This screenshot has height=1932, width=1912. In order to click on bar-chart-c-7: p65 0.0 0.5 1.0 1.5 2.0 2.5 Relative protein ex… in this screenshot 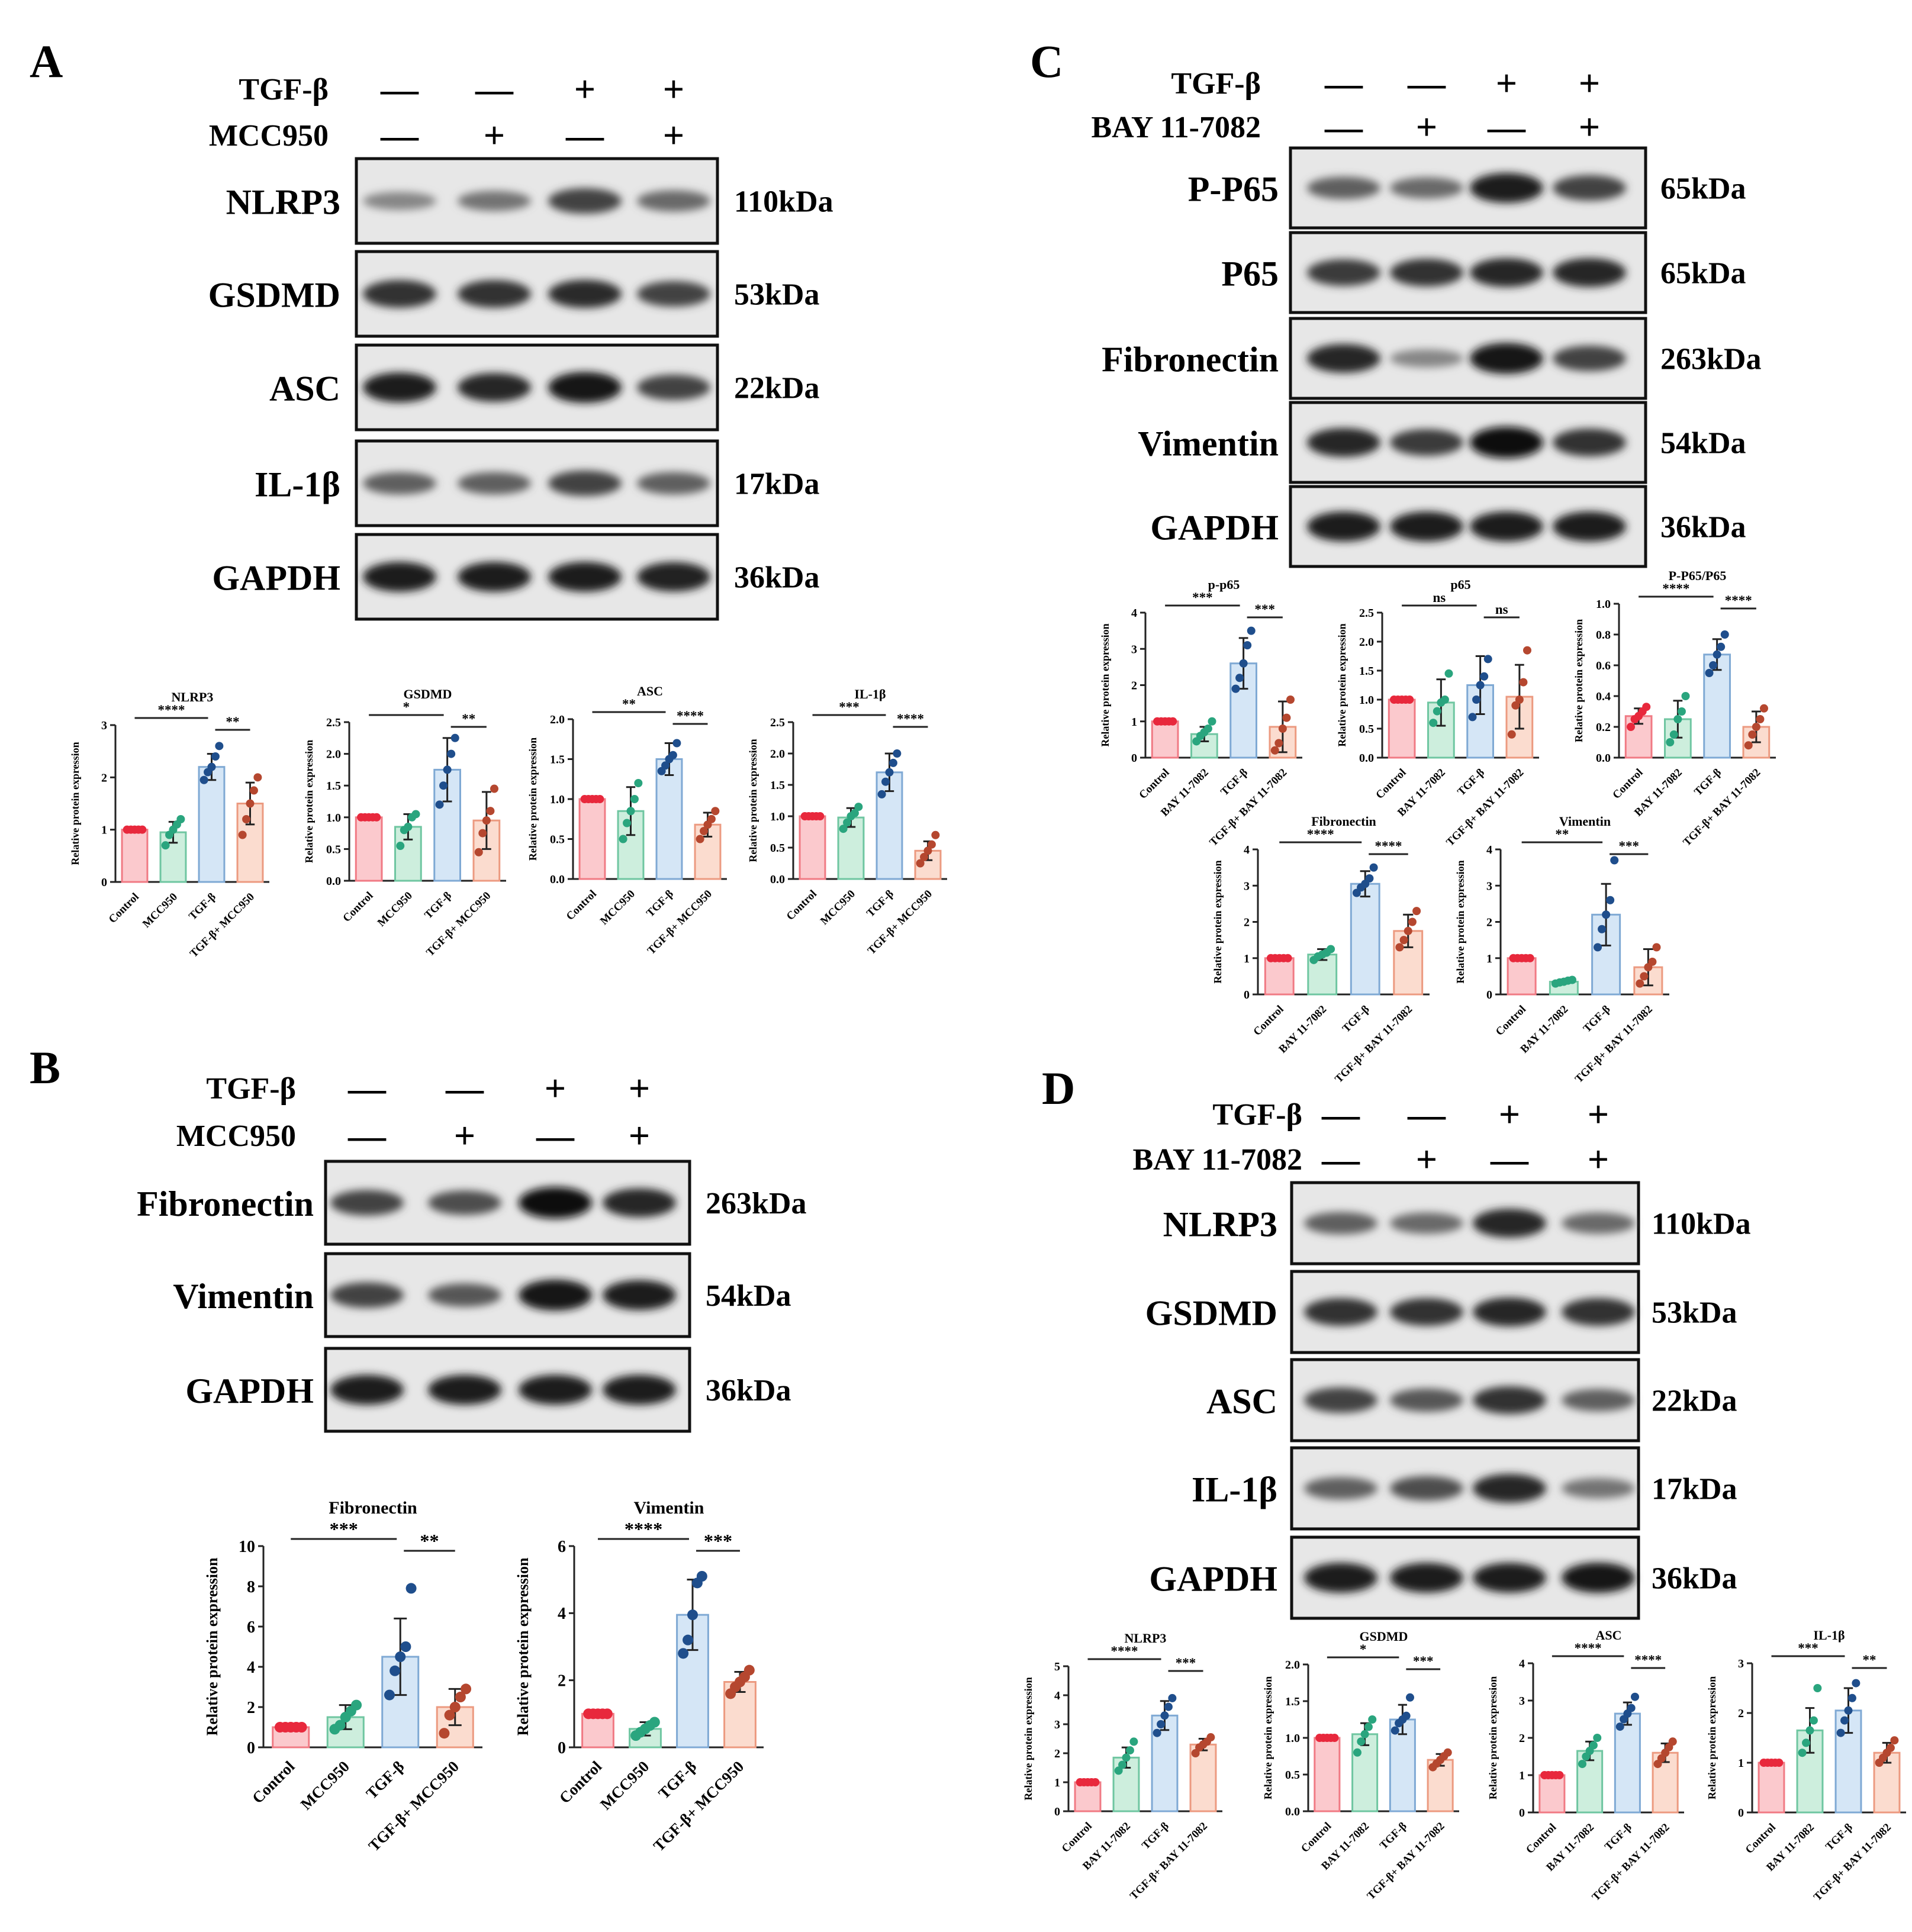, I will do `click(1437, 713)`.